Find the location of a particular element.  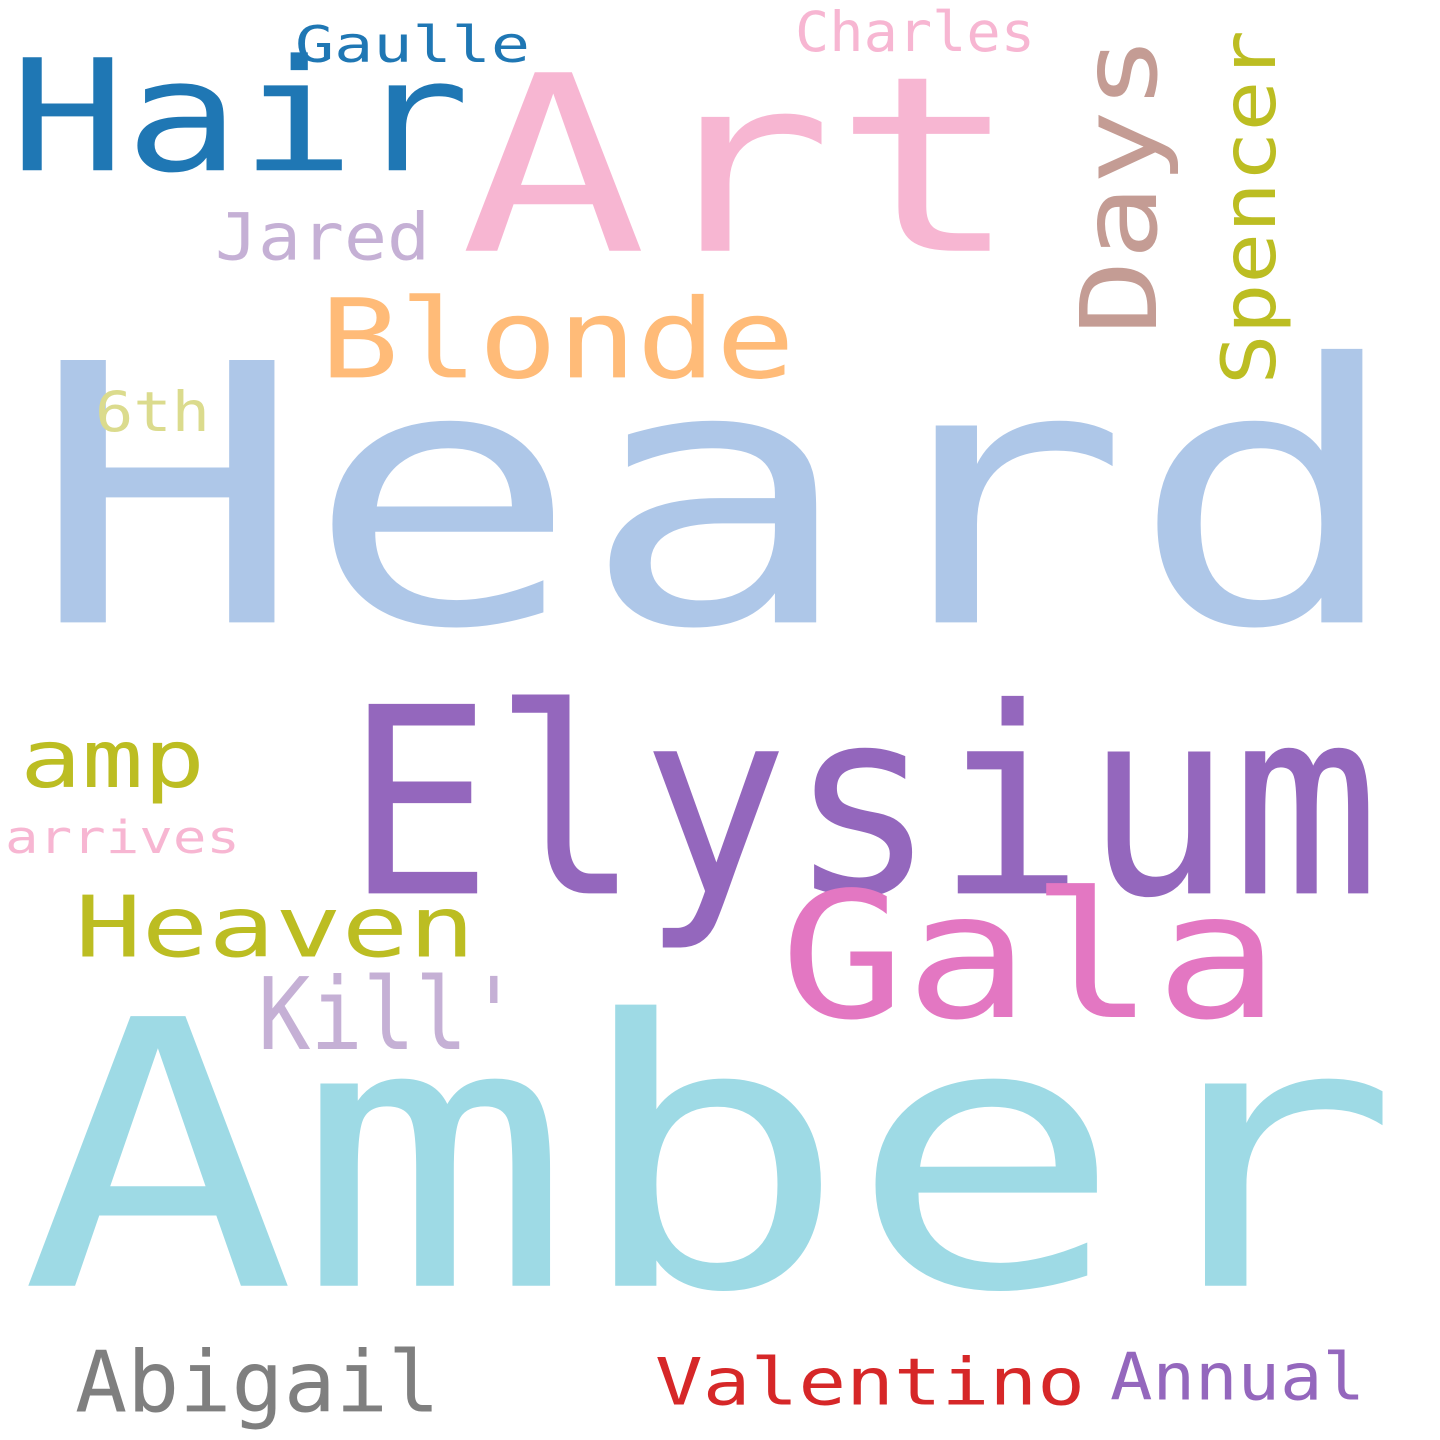

word-art: Art is located at coordinates (740, 166).